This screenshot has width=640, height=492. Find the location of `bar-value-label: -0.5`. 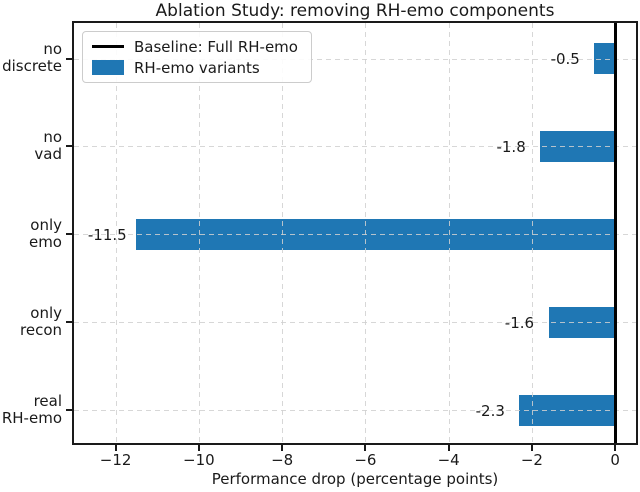

bar-value-label: -0.5 is located at coordinates (565, 59).